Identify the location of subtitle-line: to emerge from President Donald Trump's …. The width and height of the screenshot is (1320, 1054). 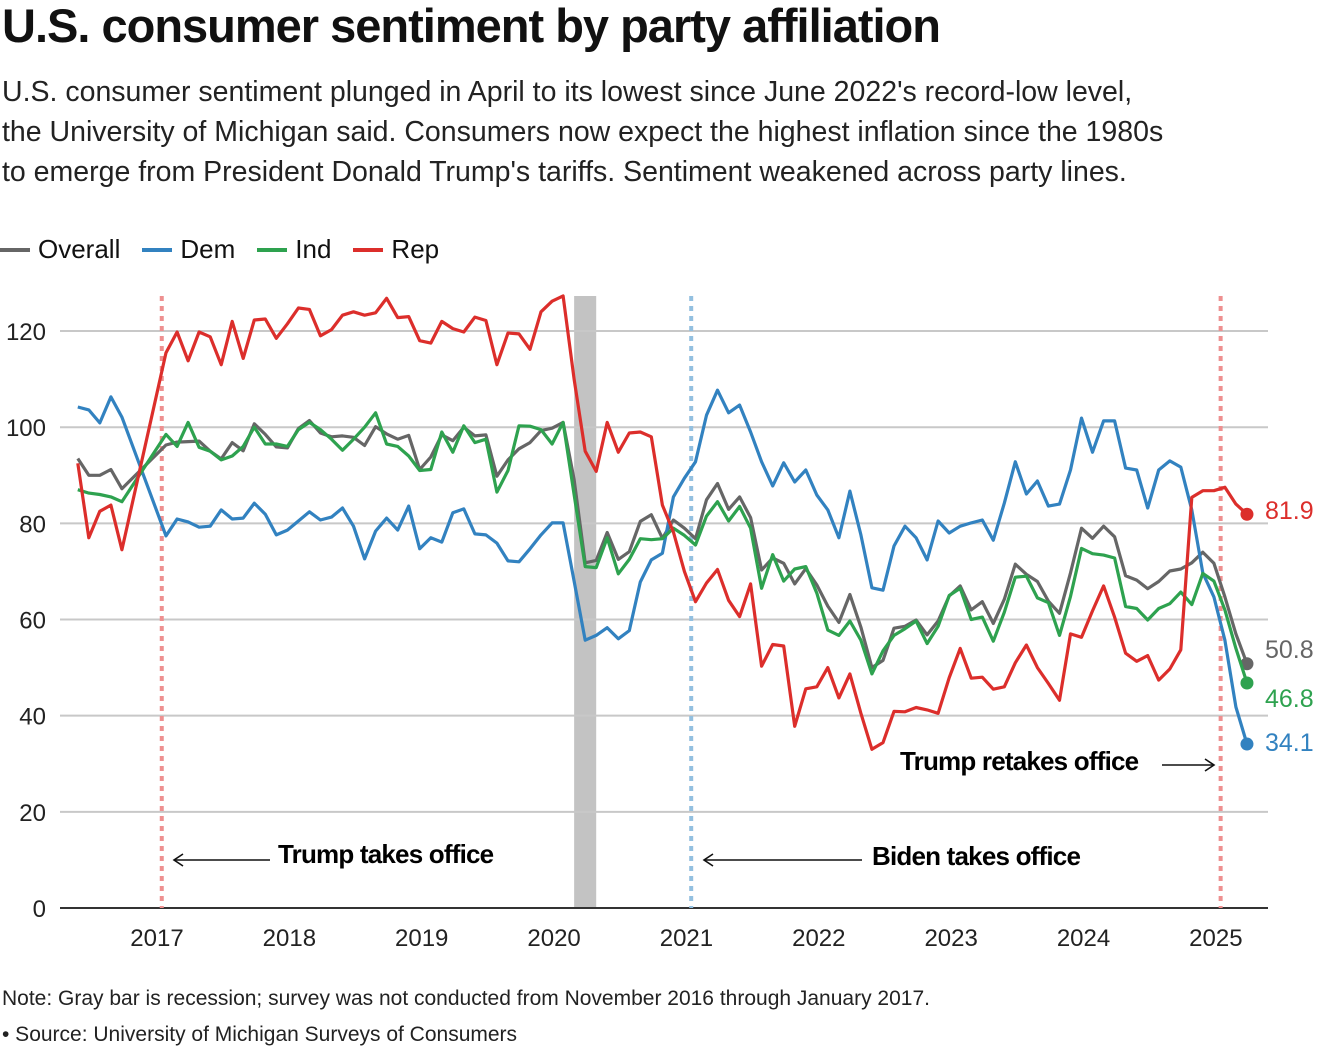
(564, 172).